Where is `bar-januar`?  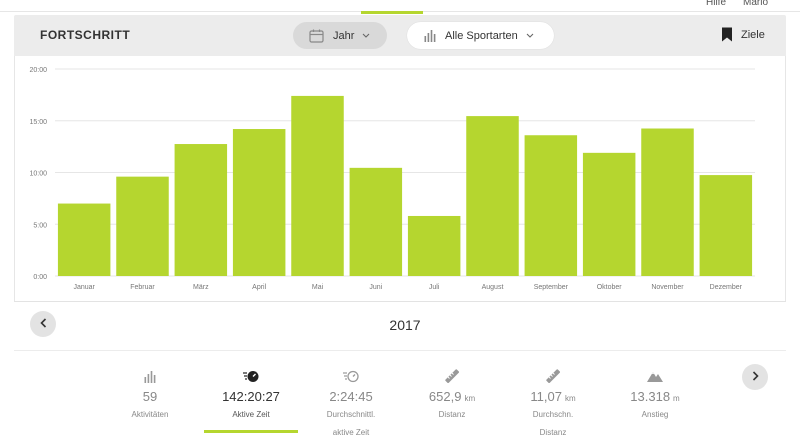 bar-januar is located at coordinates (84, 239).